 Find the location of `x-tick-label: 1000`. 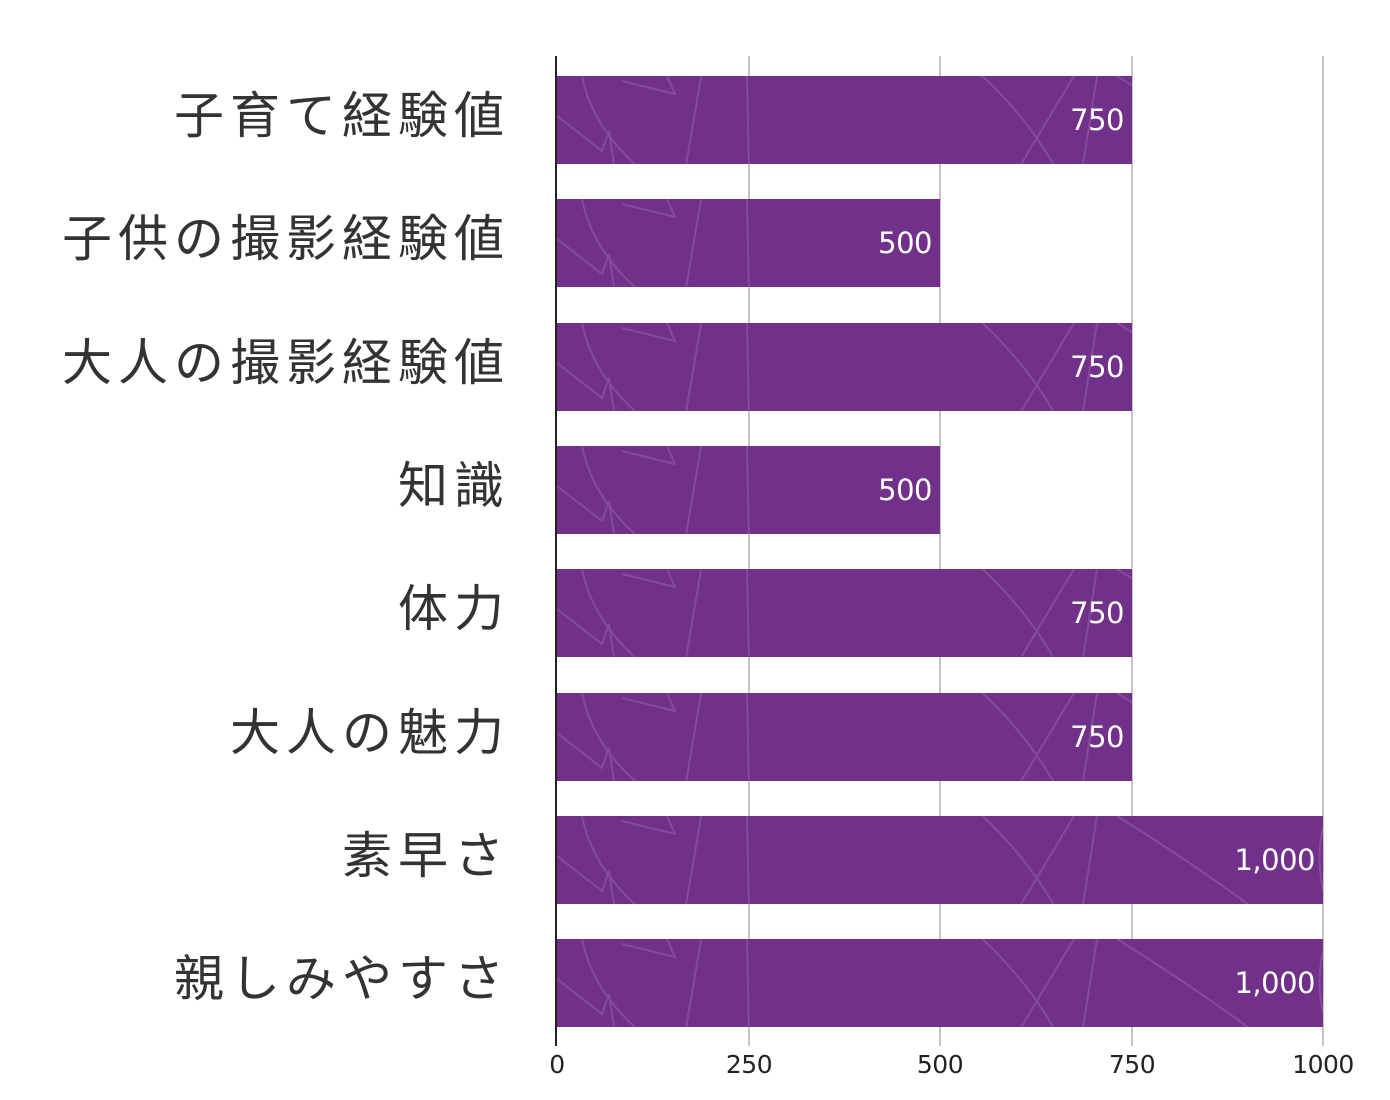

x-tick-label: 1000 is located at coordinates (1323, 1064).